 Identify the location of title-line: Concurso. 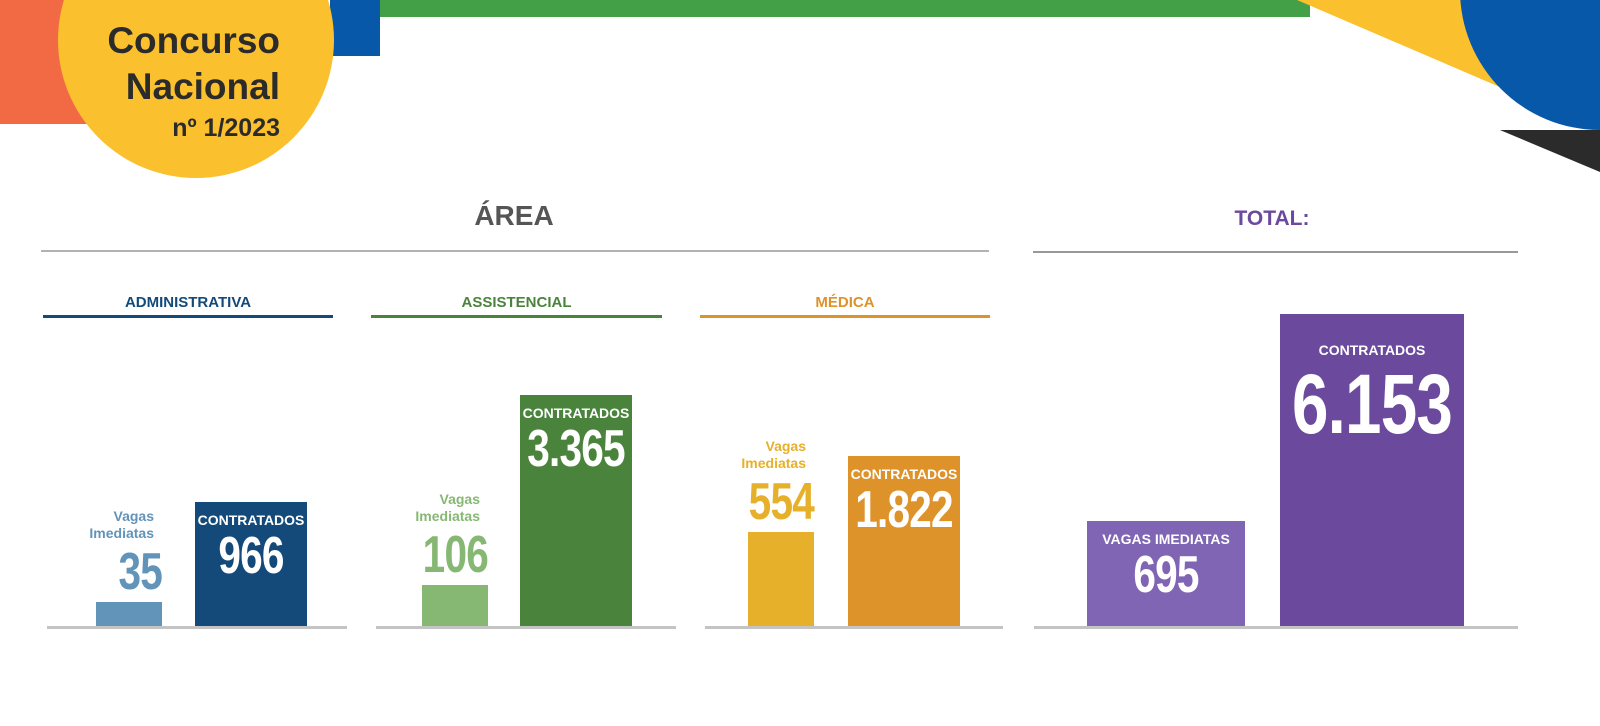
(193, 40).